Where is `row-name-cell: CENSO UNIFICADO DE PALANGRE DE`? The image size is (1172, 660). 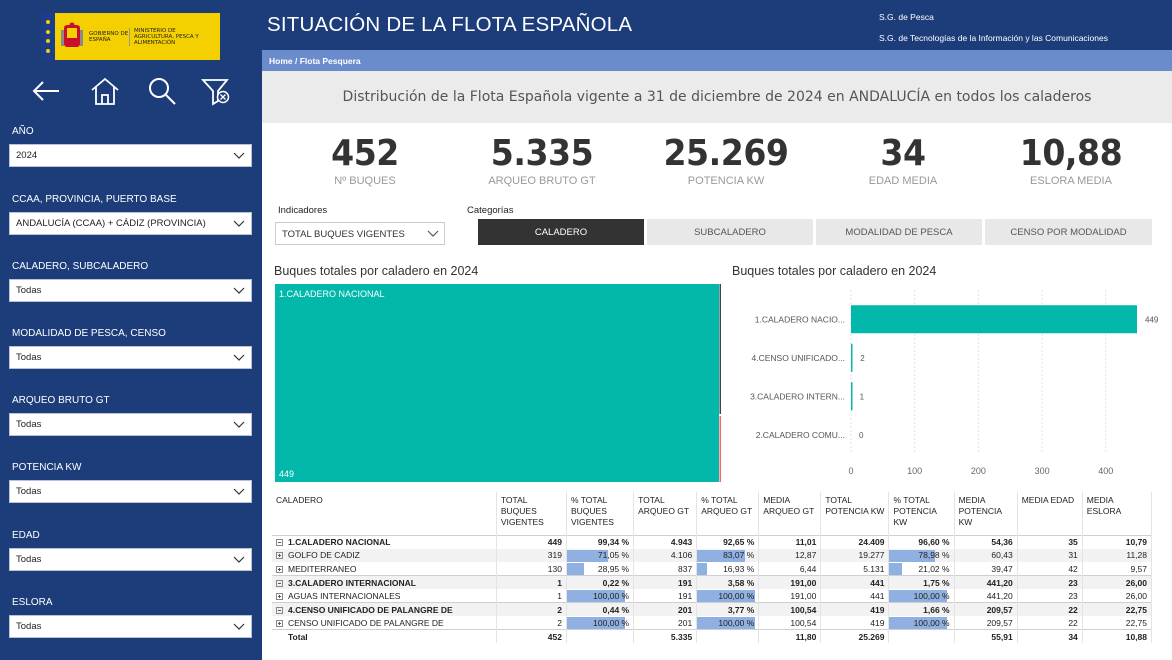 row-name-cell: CENSO UNIFICADO DE PALANGRE DE is located at coordinates (384, 623).